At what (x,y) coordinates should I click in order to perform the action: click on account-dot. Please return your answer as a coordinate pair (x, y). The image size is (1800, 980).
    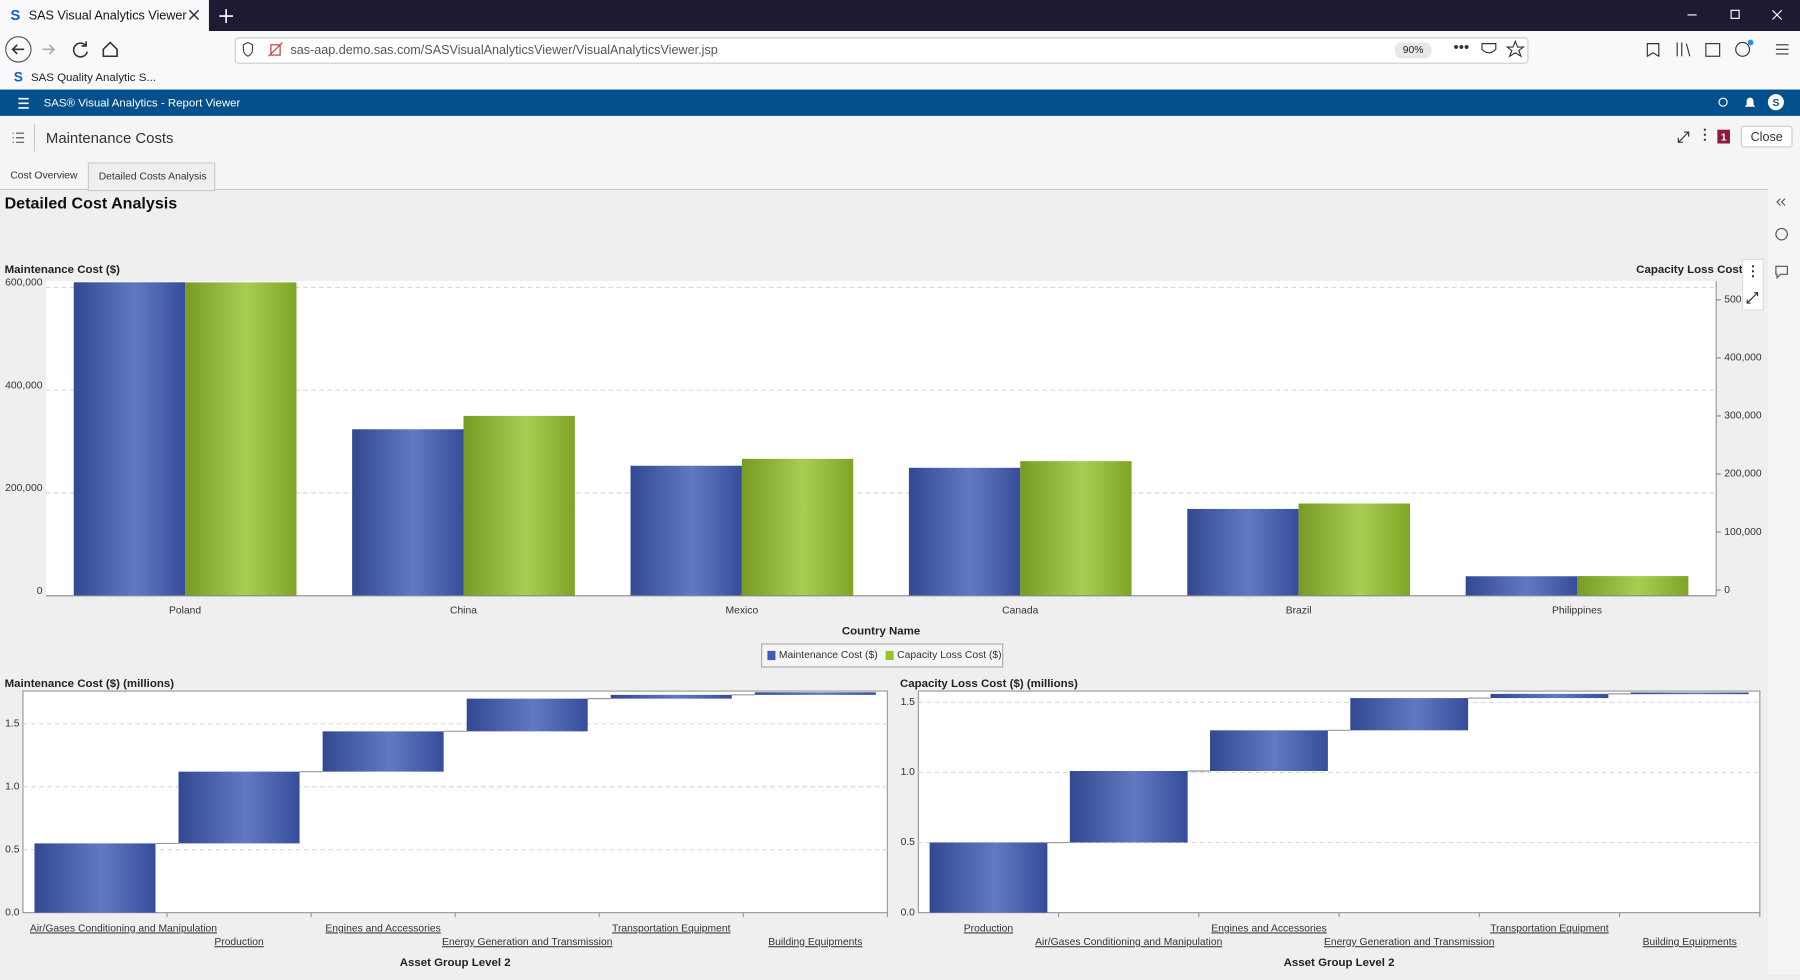
    Looking at the image, I should click on (1750, 42).